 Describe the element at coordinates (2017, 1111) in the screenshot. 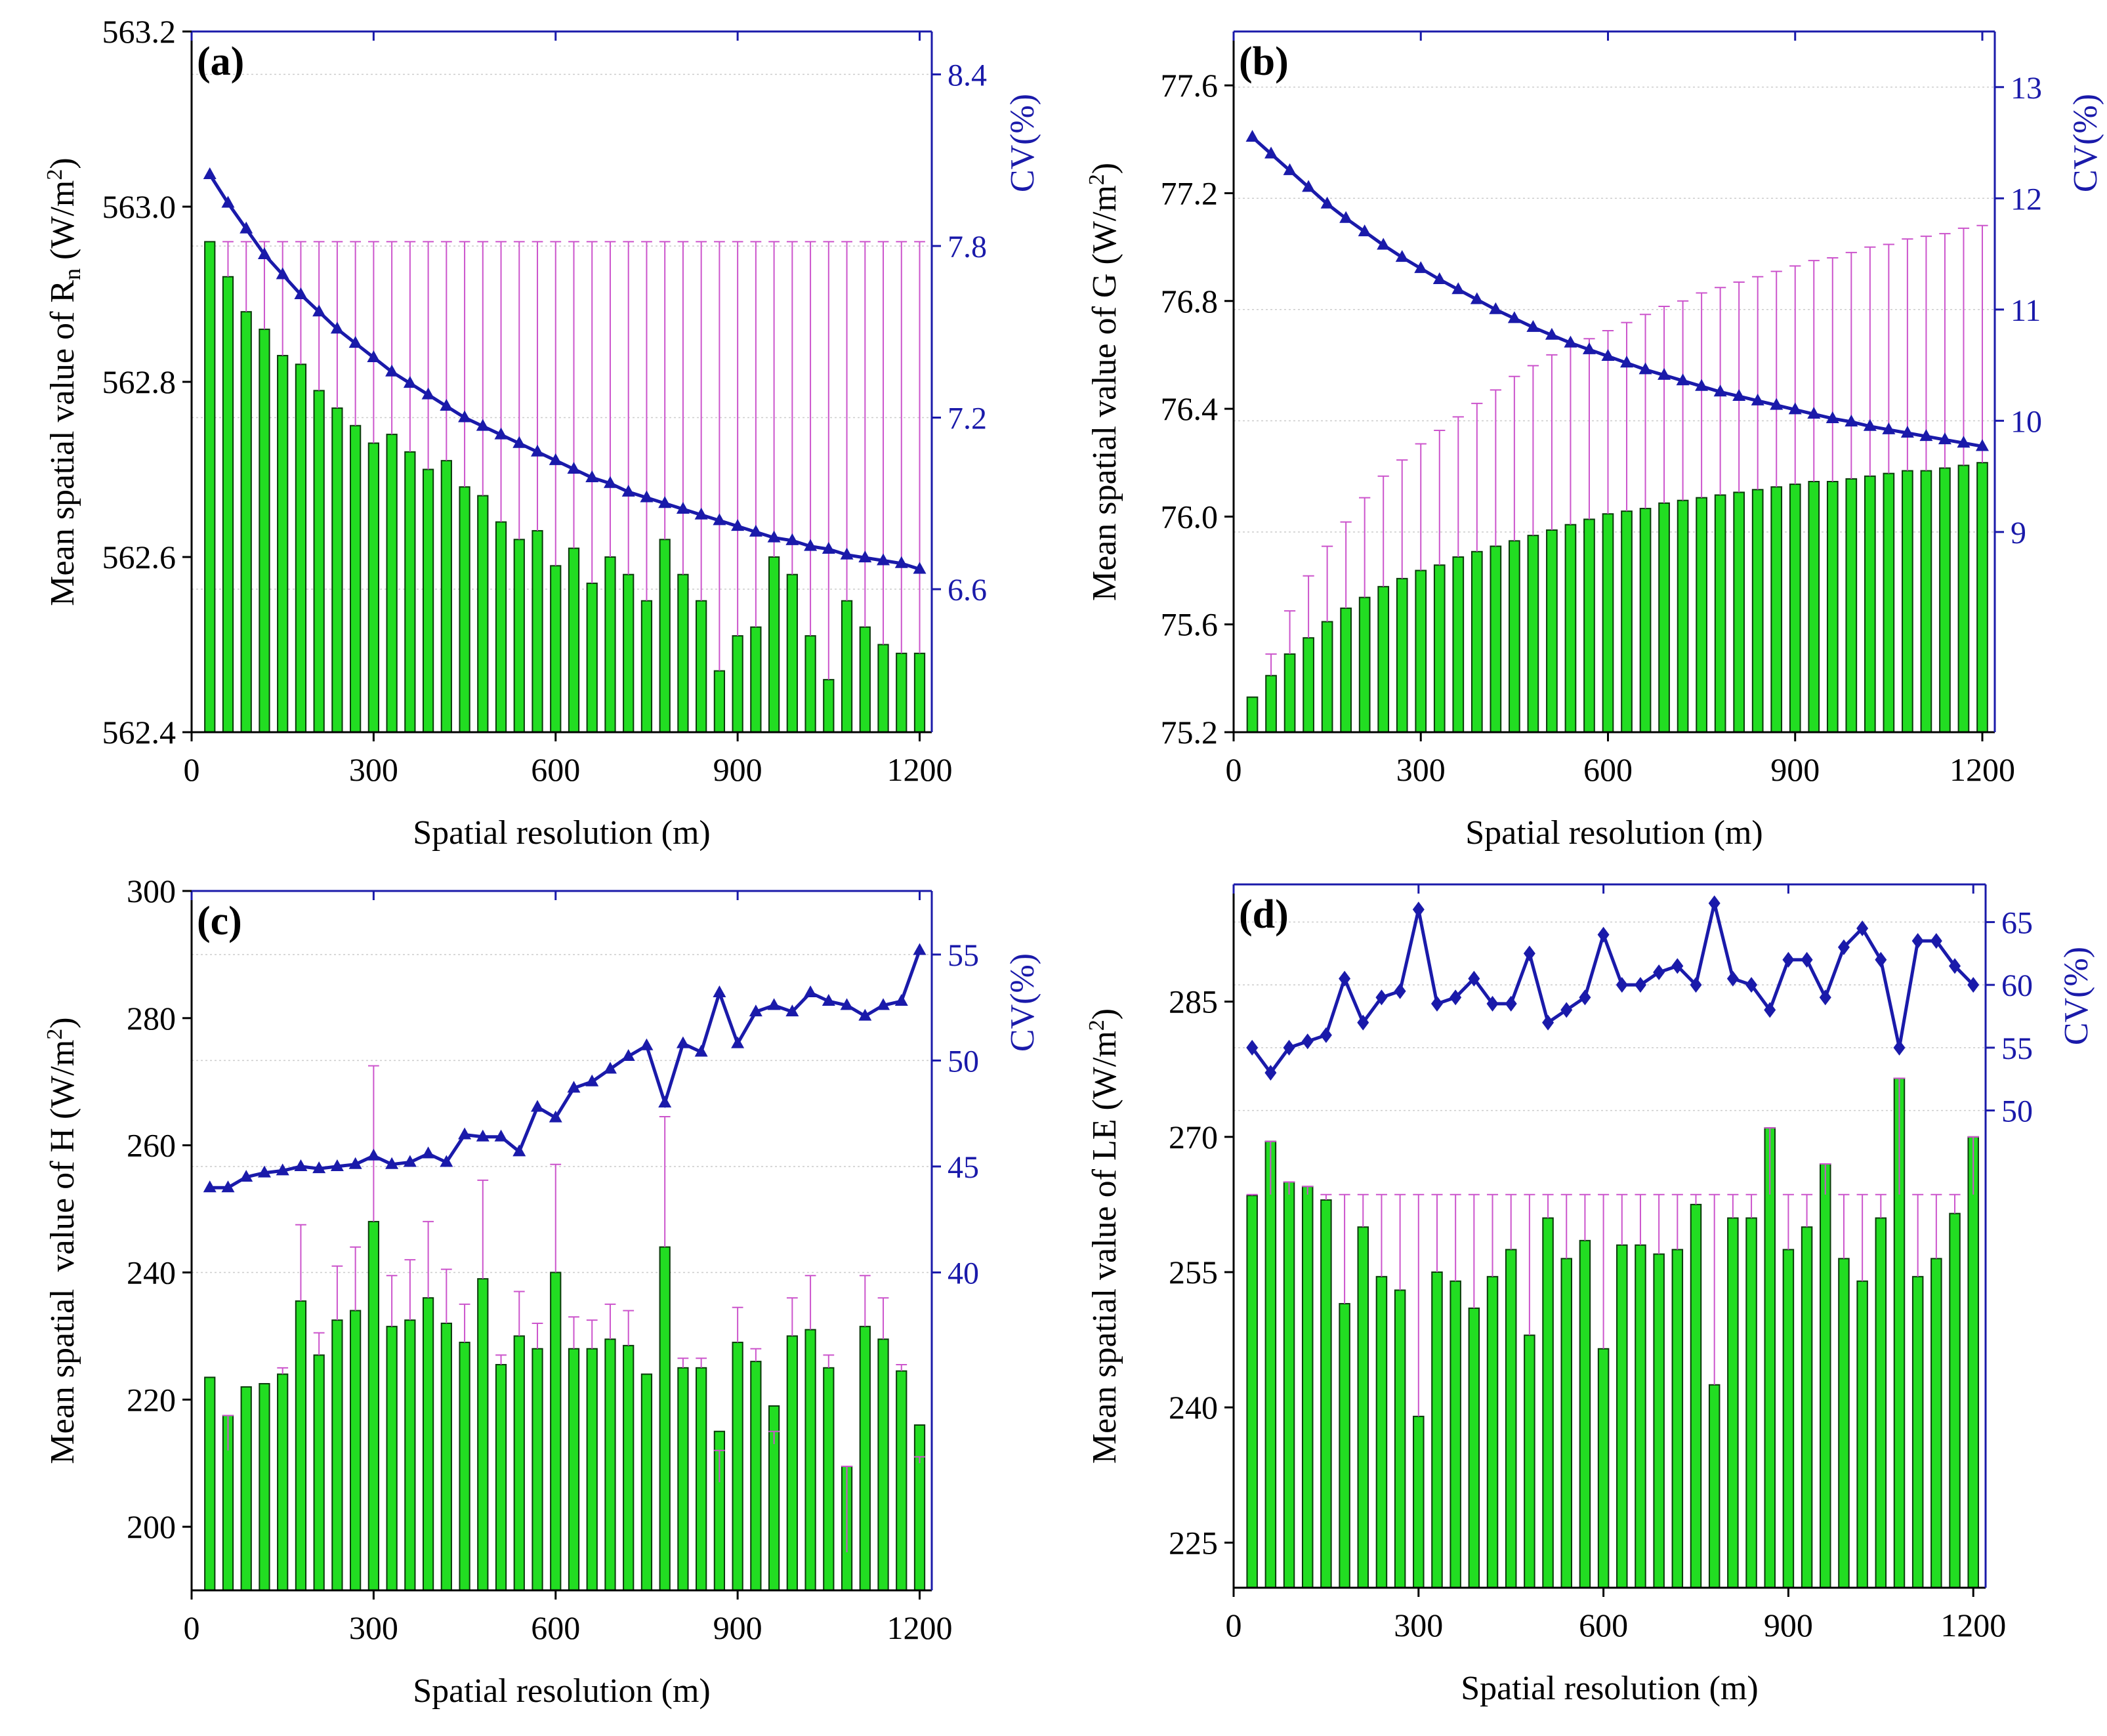

I see `panel-d-cv-tick-label-0: 50` at that location.